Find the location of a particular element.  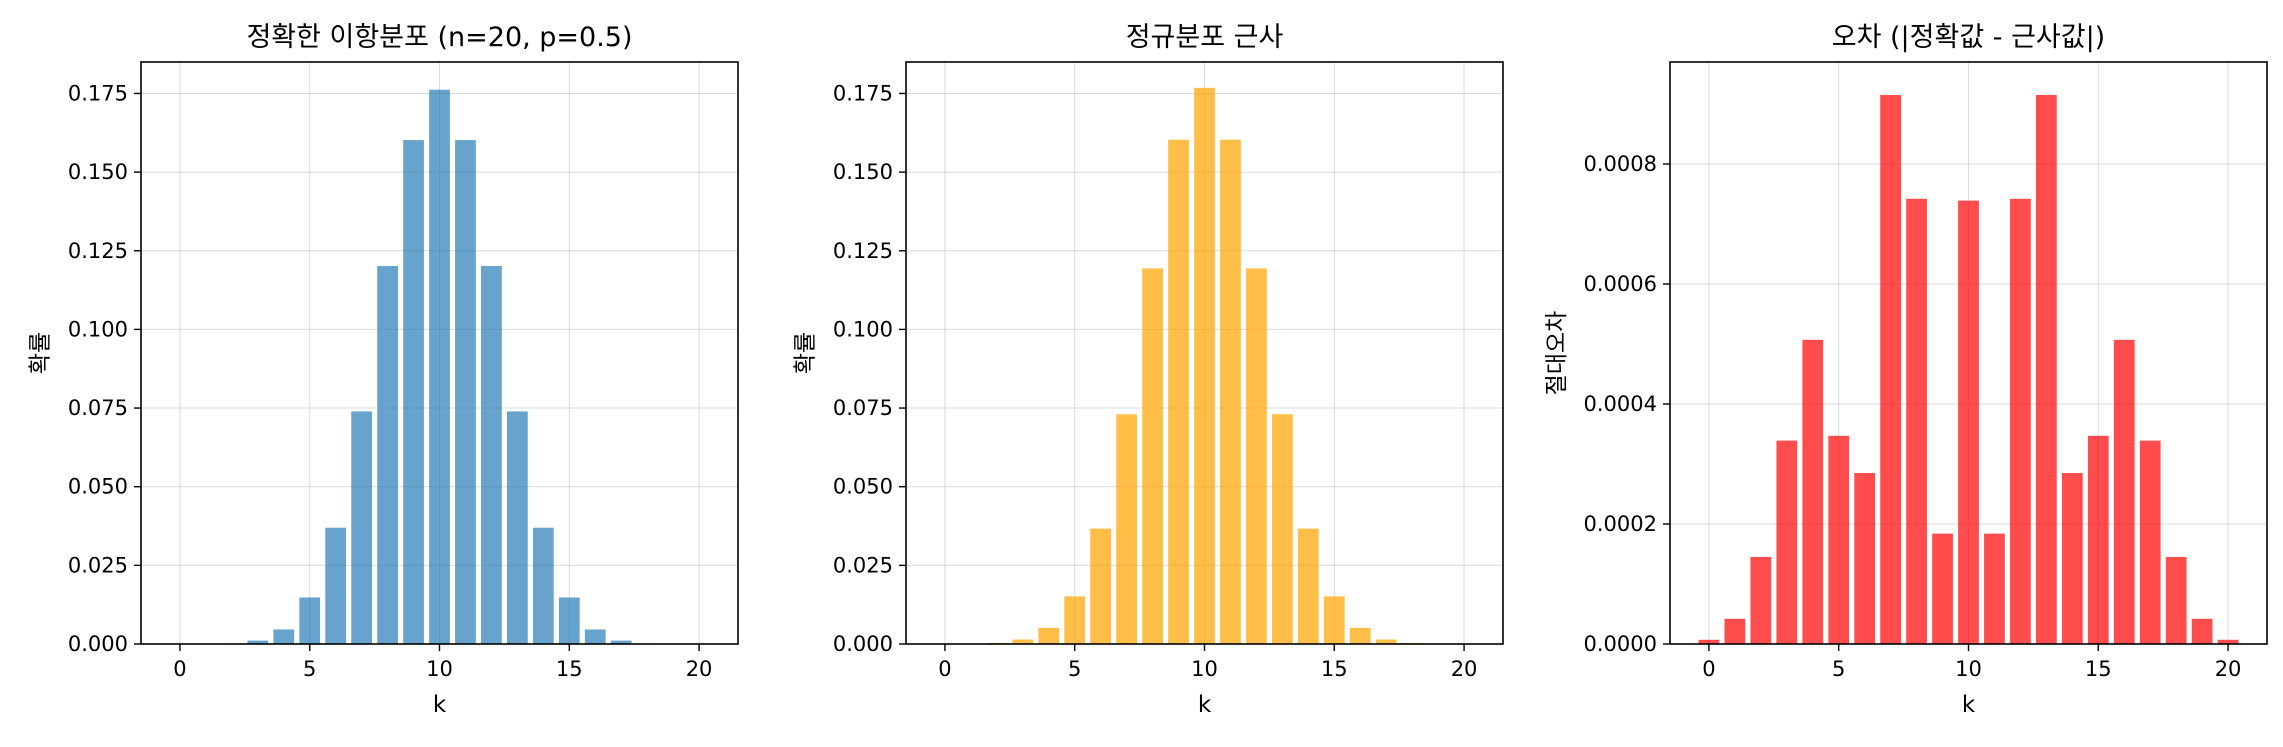

chart-title: 정확한 이항분포 (n=20, p=0.5) is located at coordinates (439, 37).